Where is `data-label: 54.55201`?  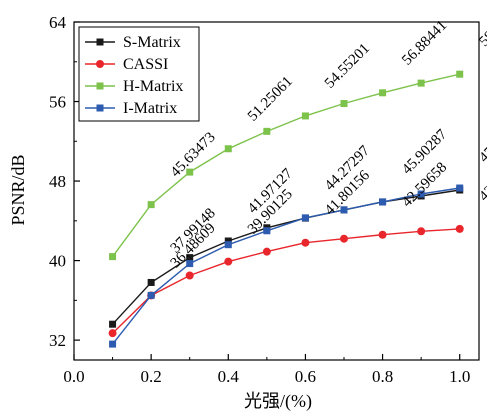 data-label: 54.55201 is located at coordinates (347, 66).